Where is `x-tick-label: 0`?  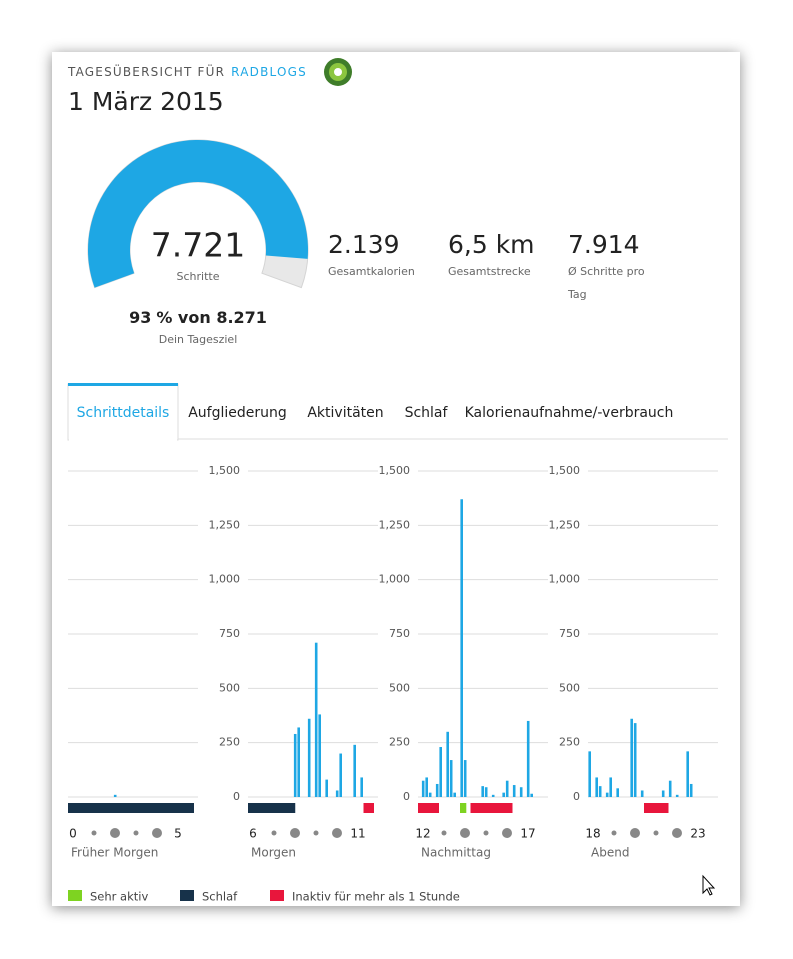 x-tick-label: 0 is located at coordinates (73, 834).